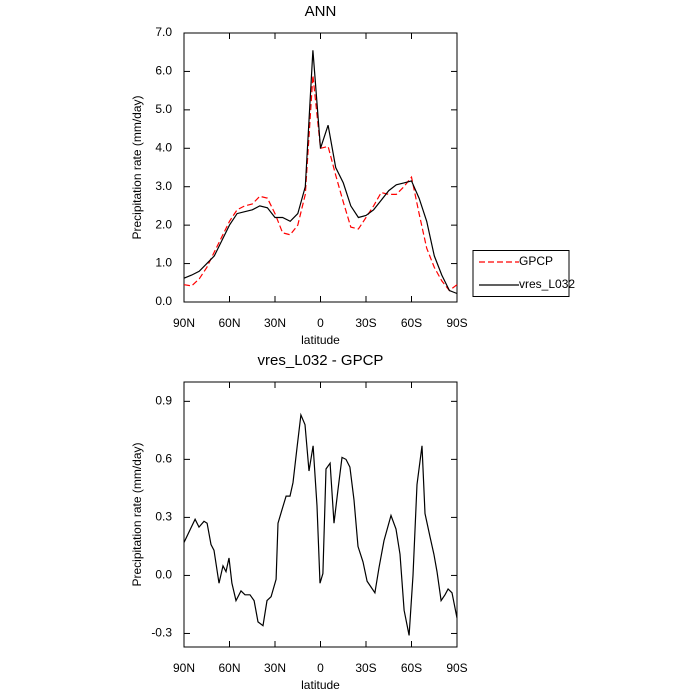  Describe the element at coordinates (321, 360) in the screenshot. I see `chart-title: vres_L032 - GPCP` at that location.